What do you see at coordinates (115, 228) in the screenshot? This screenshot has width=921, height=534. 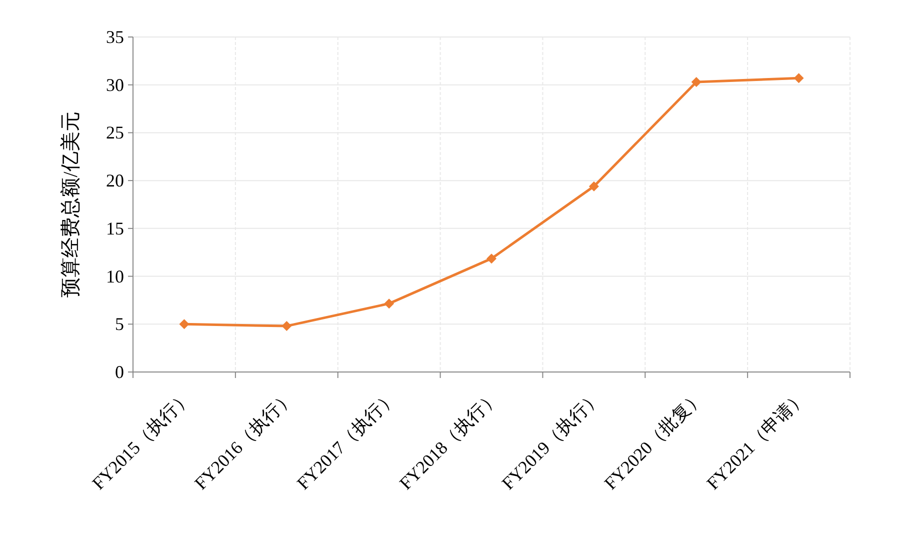 I see `y-tick-label: 15` at bounding box center [115, 228].